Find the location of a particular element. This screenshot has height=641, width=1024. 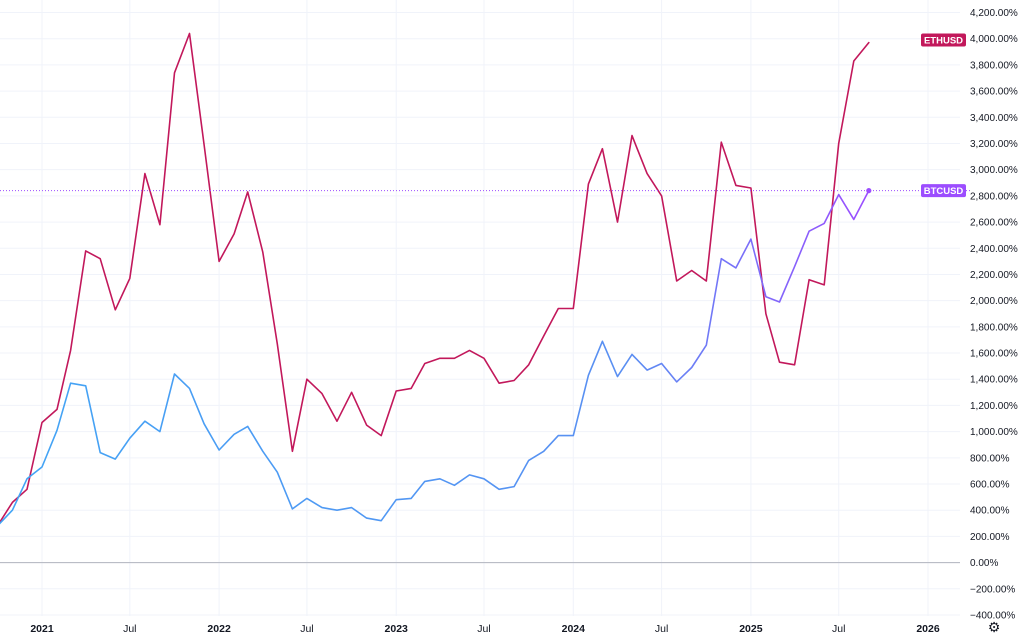

y-tick-label: 4,200.00% is located at coordinates (994, 13).